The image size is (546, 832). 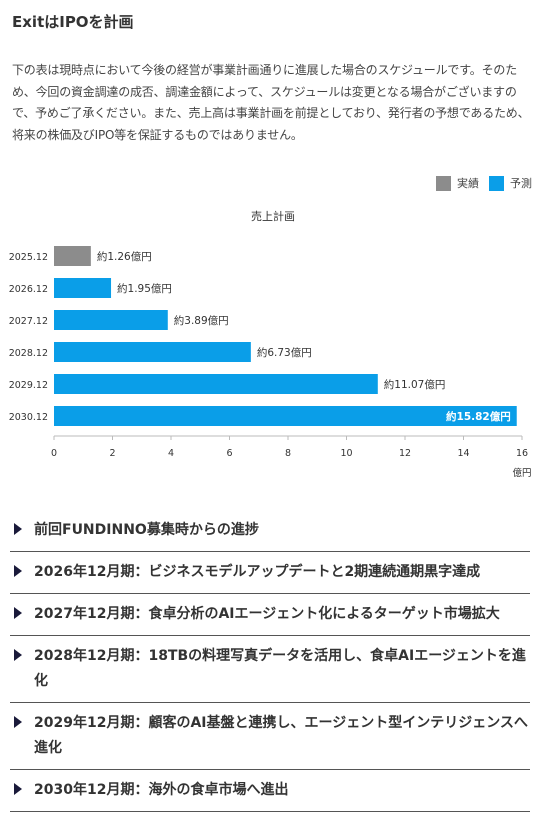 I want to click on y-tick-label: 2028.12, so click(x=28, y=353).